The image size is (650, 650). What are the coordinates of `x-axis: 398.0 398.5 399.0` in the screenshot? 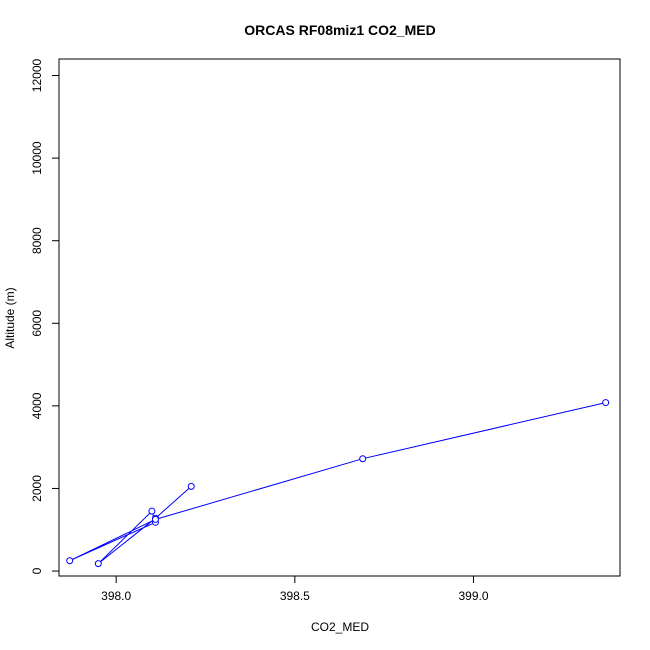 It's located at (295, 589).